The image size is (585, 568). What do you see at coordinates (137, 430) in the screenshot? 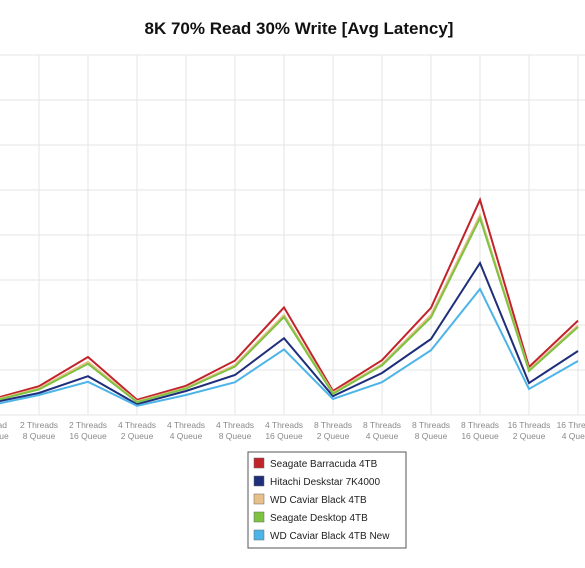
I see `x-tick-label: 4 Threads 2 Queue` at bounding box center [137, 430].